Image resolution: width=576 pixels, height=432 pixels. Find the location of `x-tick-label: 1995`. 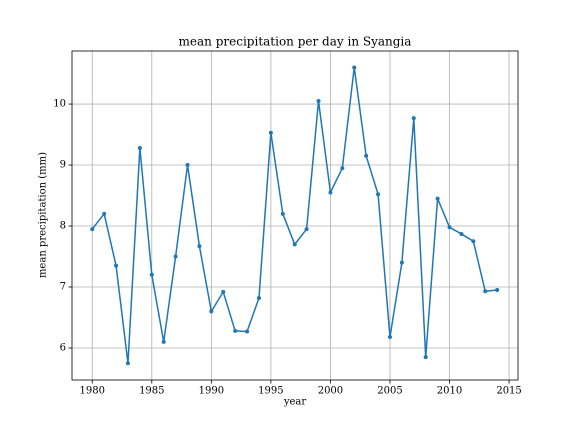

x-tick-label: 1995 is located at coordinates (270, 391).